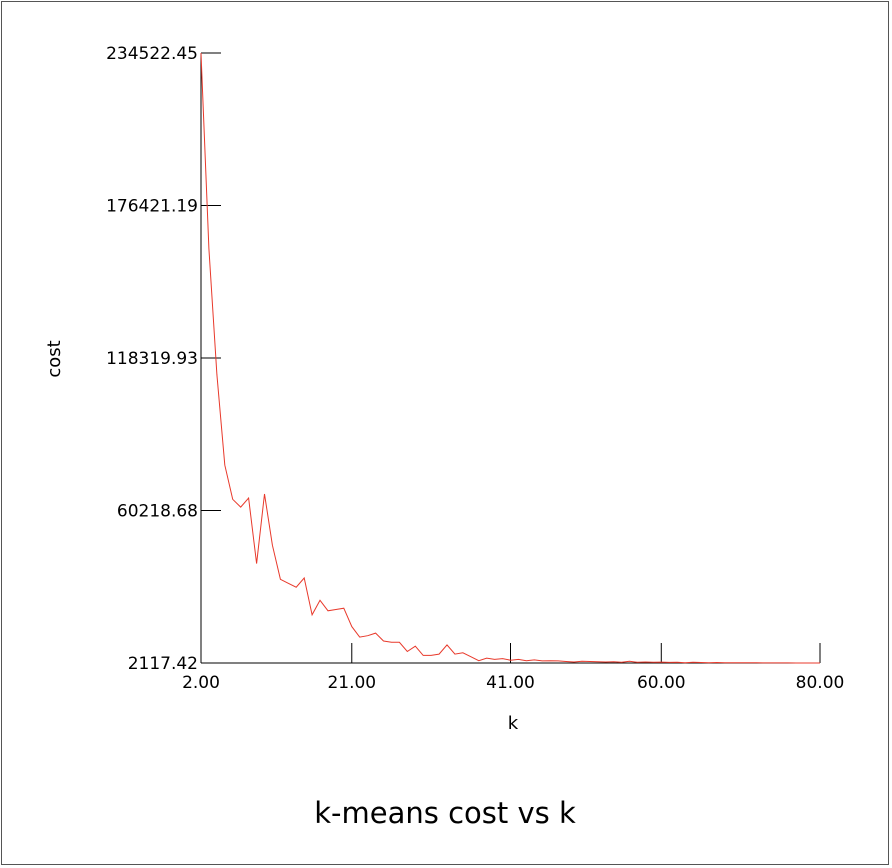 This screenshot has height=868, width=892. I want to click on chart-title: k-means cost vs k, so click(445, 813).